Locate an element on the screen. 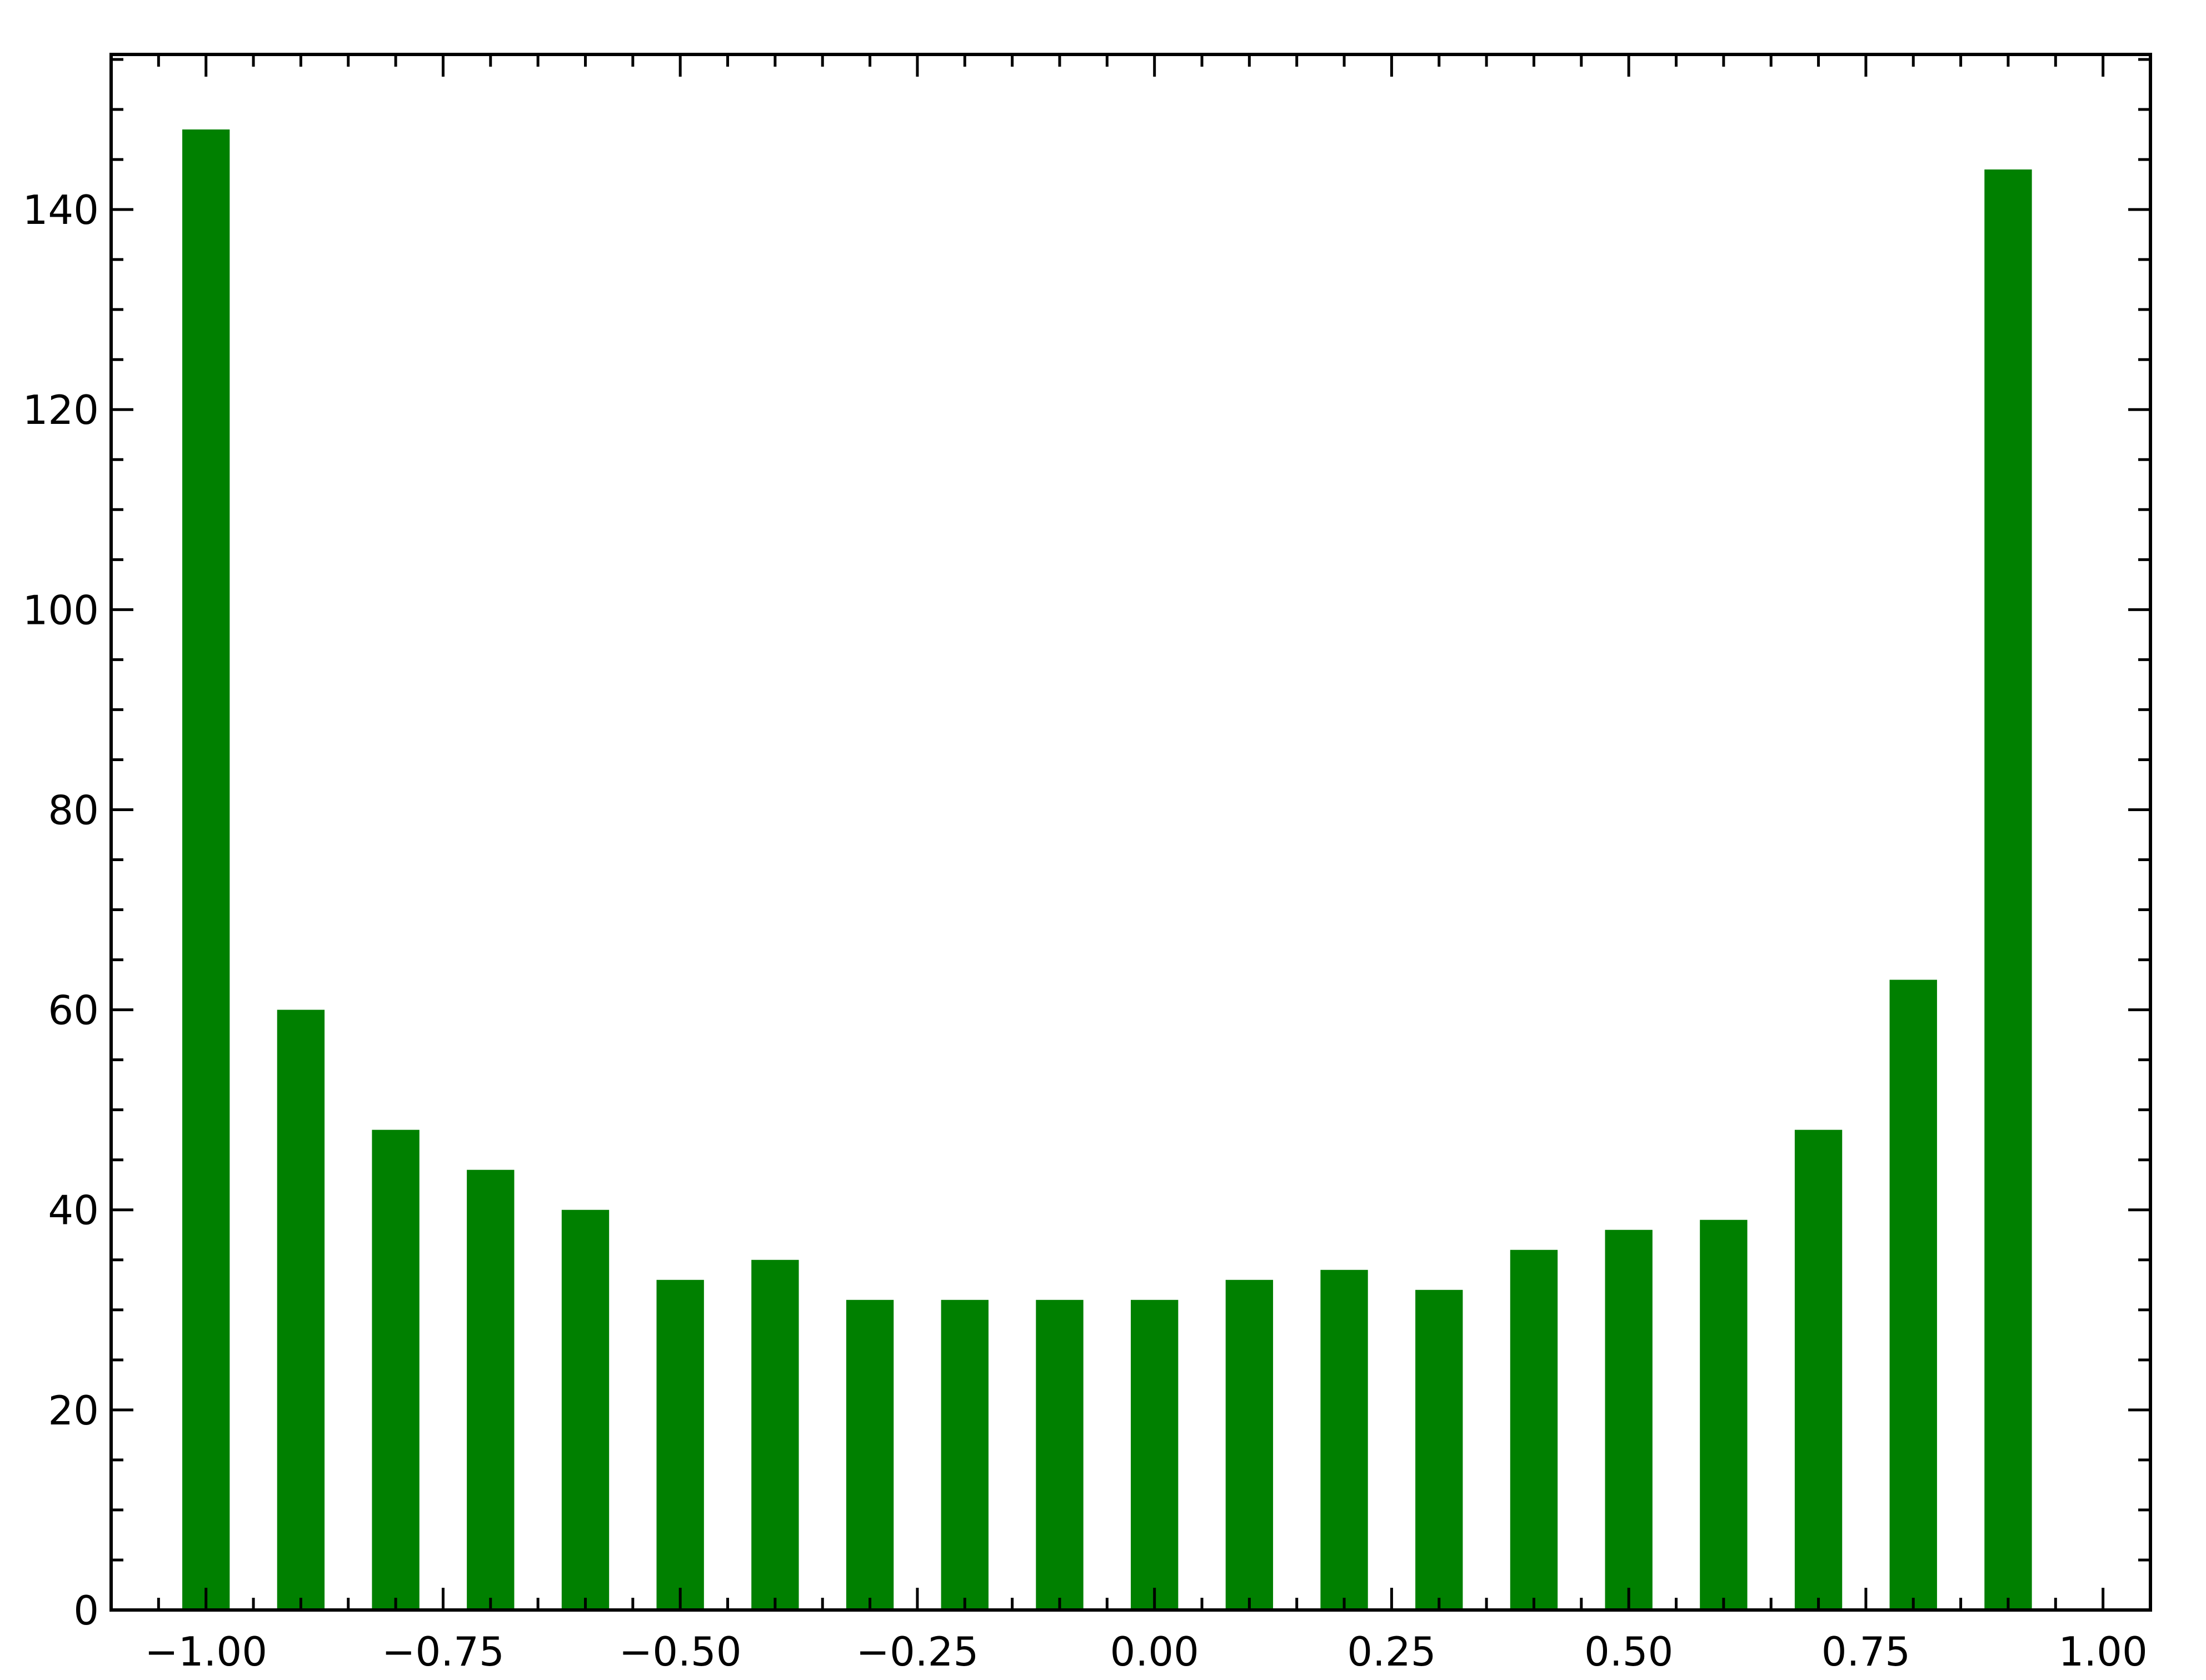  y-tick-label: 60 is located at coordinates (74, 1011).